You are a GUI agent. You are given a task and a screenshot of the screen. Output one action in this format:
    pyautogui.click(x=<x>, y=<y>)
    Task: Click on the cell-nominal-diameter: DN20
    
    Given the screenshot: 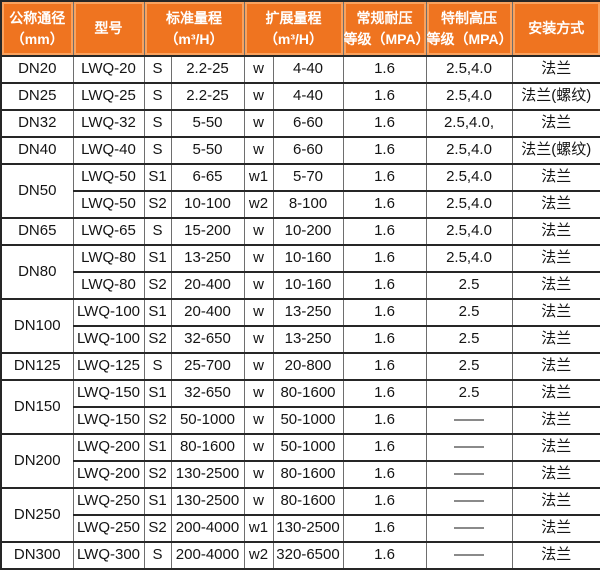 What is the action you would take?
    pyautogui.click(x=37, y=69)
    